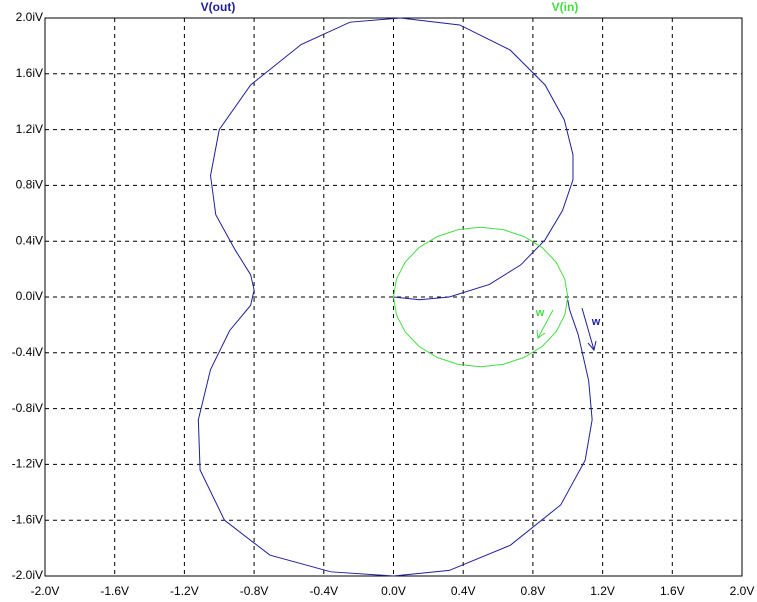 Image resolution: width=757 pixels, height=602 pixels. What do you see at coordinates (254, 591) in the screenshot?
I see `x-tick-label: -0.8V` at bounding box center [254, 591].